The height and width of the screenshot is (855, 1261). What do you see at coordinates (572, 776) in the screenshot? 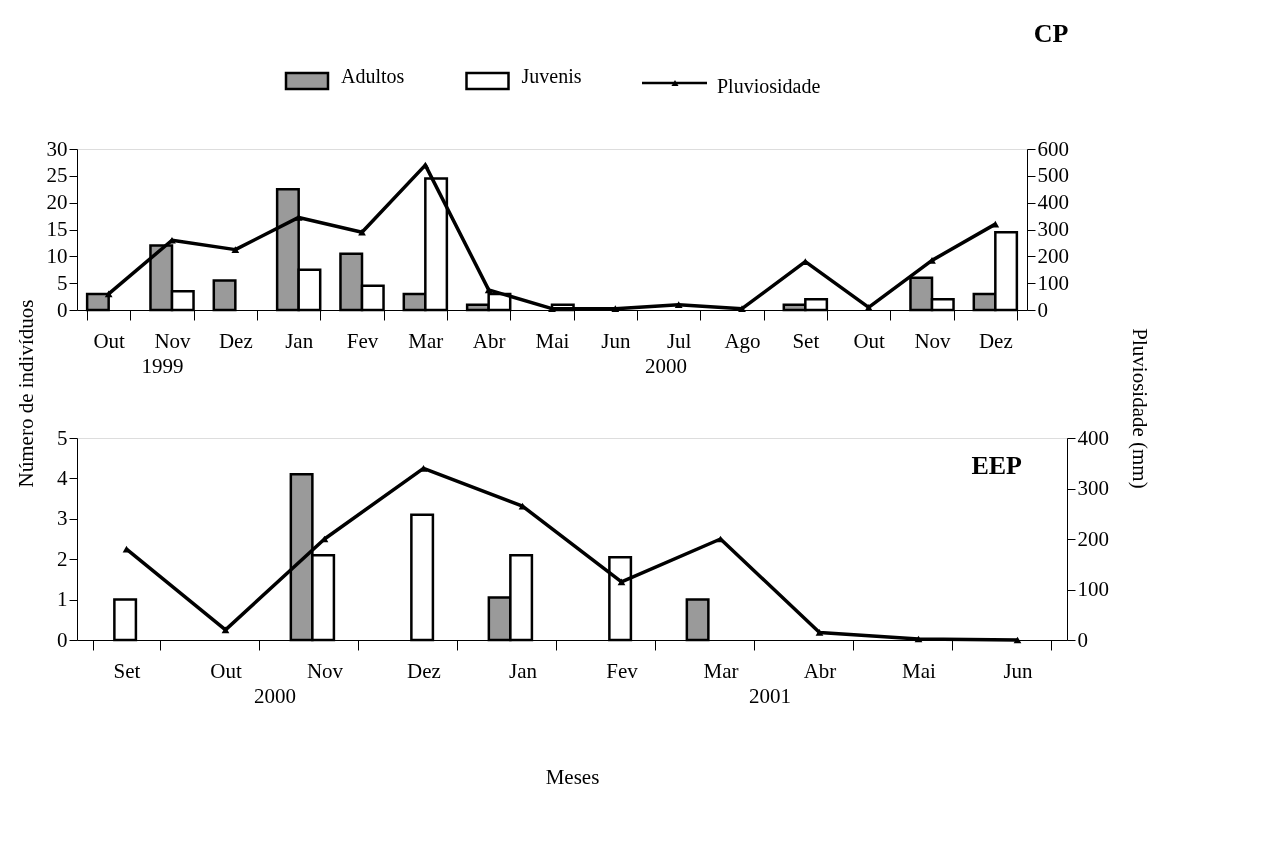
I see `x-axis-title: Meses` at bounding box center [572, 776].